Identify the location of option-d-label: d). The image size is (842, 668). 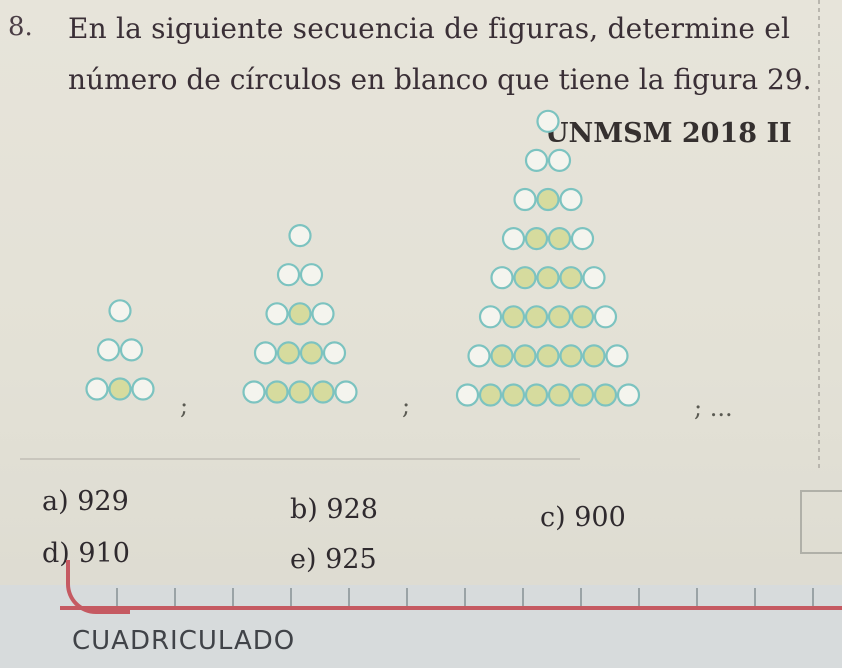
(56, 553).